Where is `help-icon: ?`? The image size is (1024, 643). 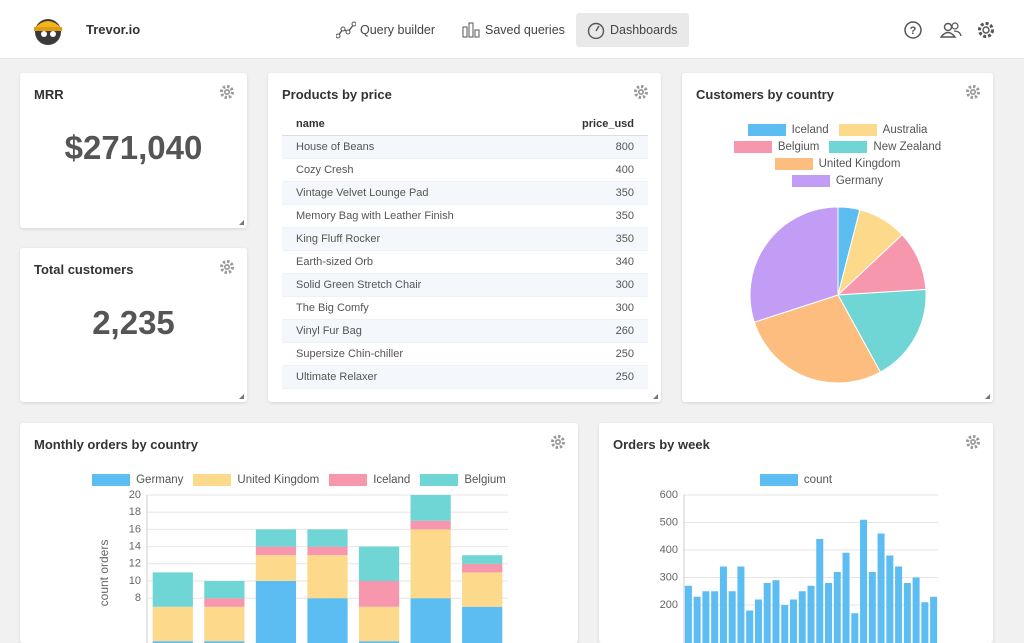 help-icon: ? is located at coordinates (913, 30).